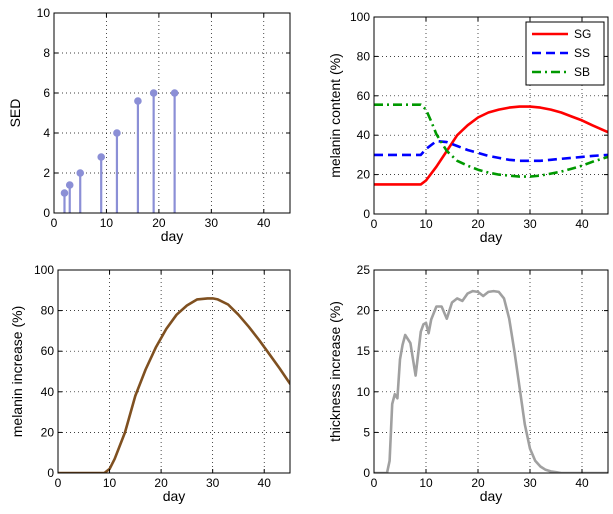  What do you see at coordinates (15, 113) in the screenshot?
I see `y-axis-label: SED` at bounding box center [15, 113].